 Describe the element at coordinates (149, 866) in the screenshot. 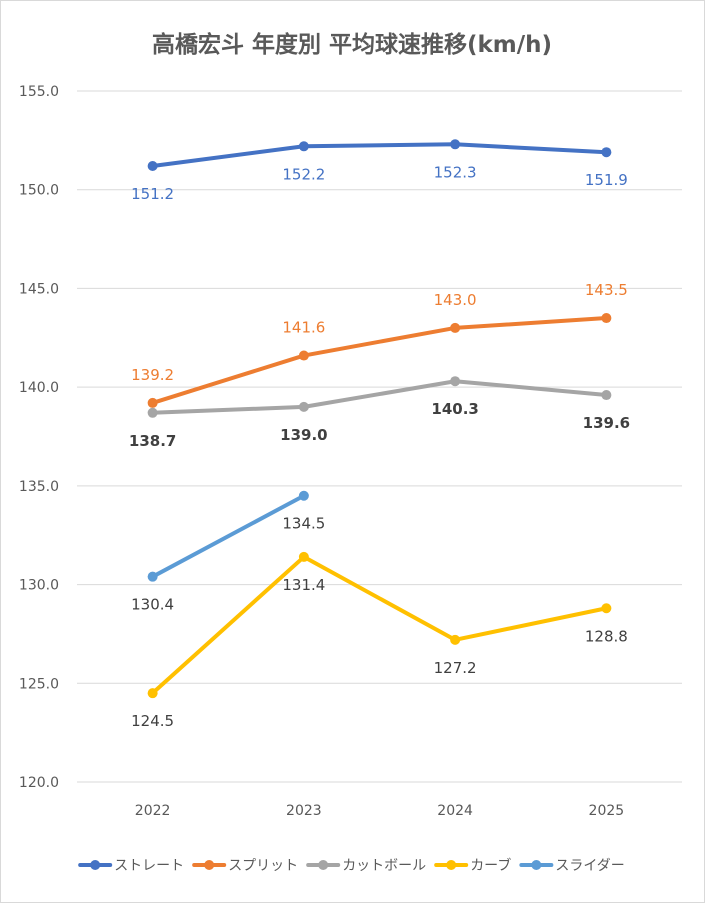

I see `legend-label: ストレート` at that location.